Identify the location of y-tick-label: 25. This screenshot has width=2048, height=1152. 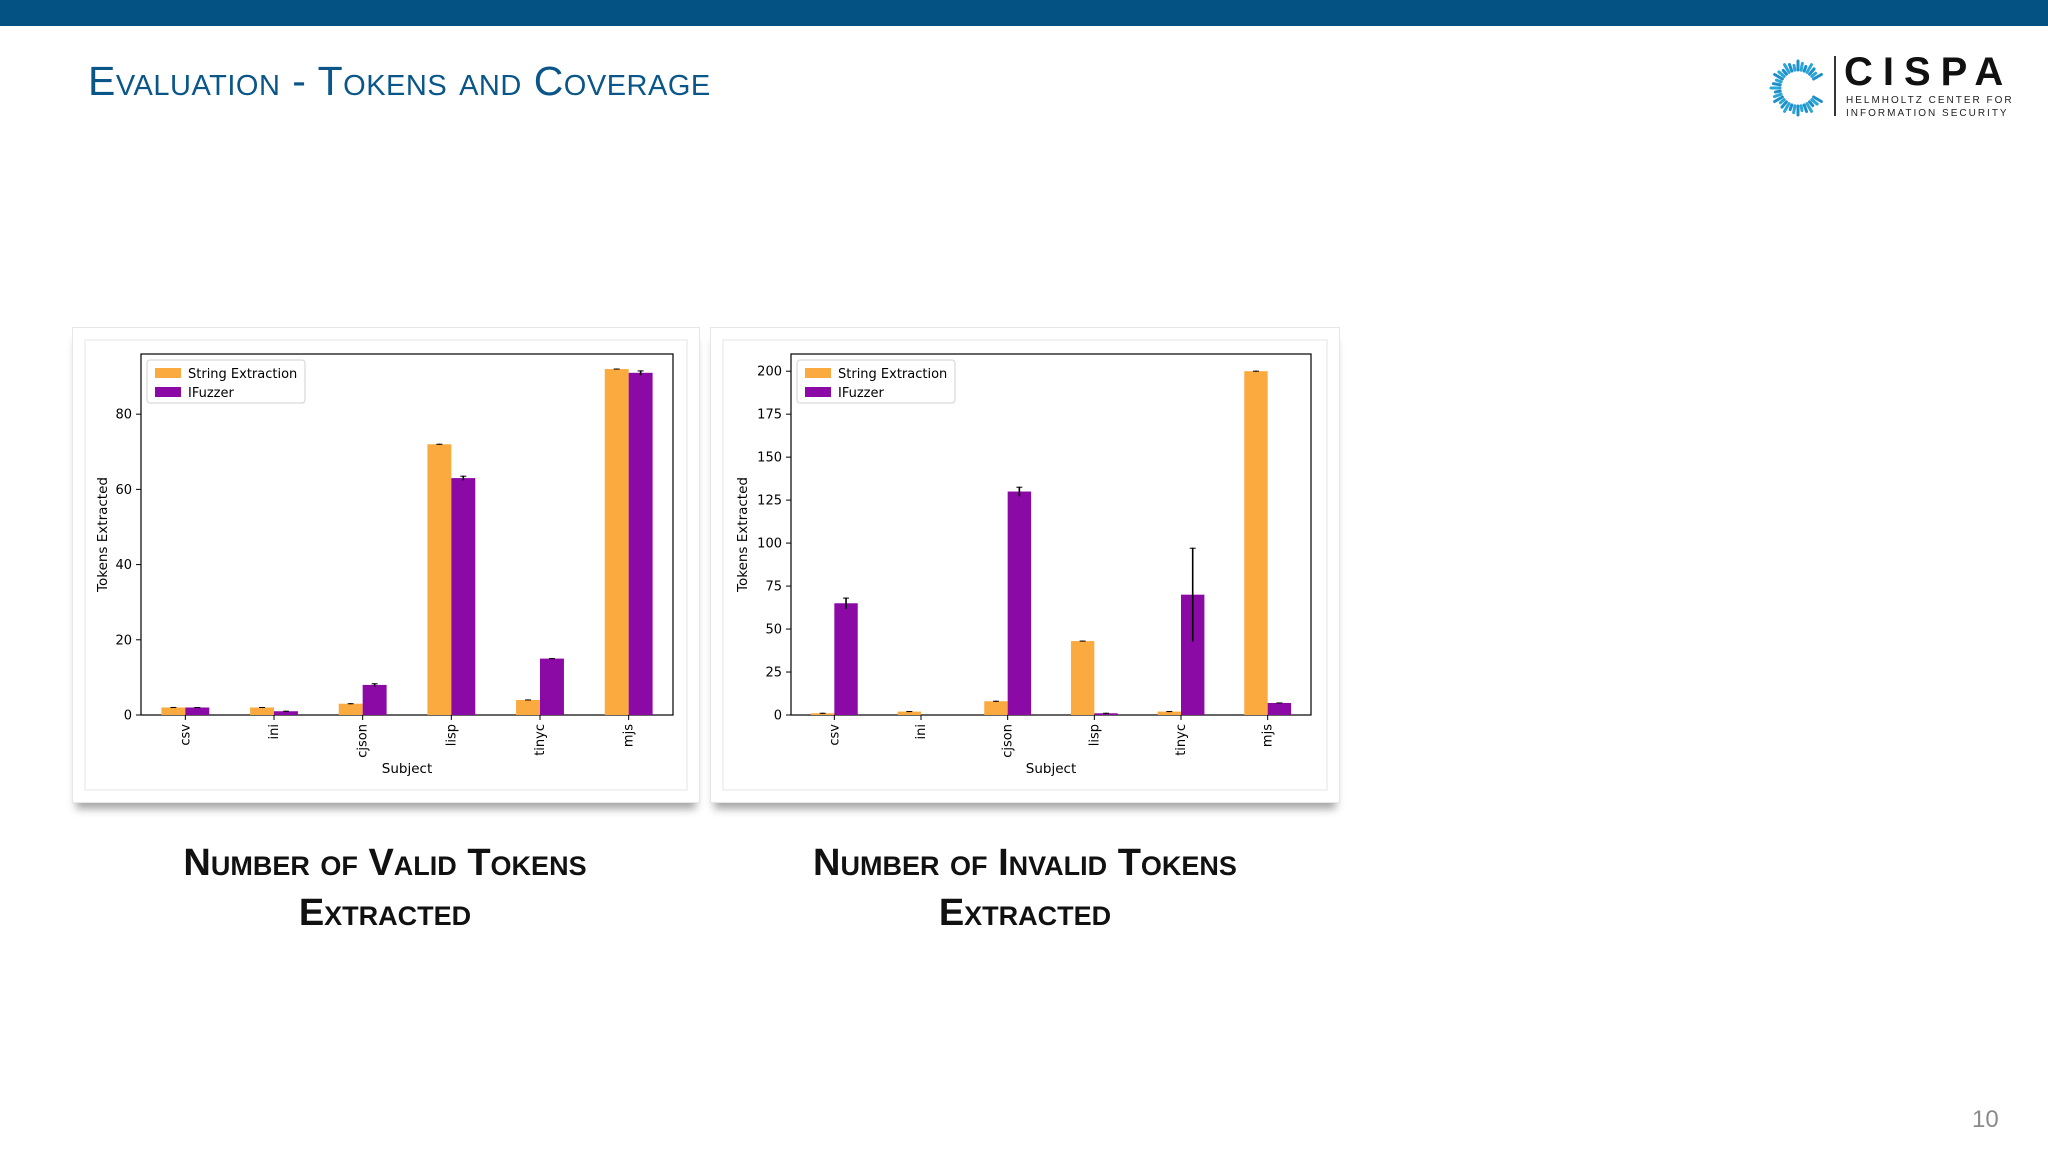
(773, 673).